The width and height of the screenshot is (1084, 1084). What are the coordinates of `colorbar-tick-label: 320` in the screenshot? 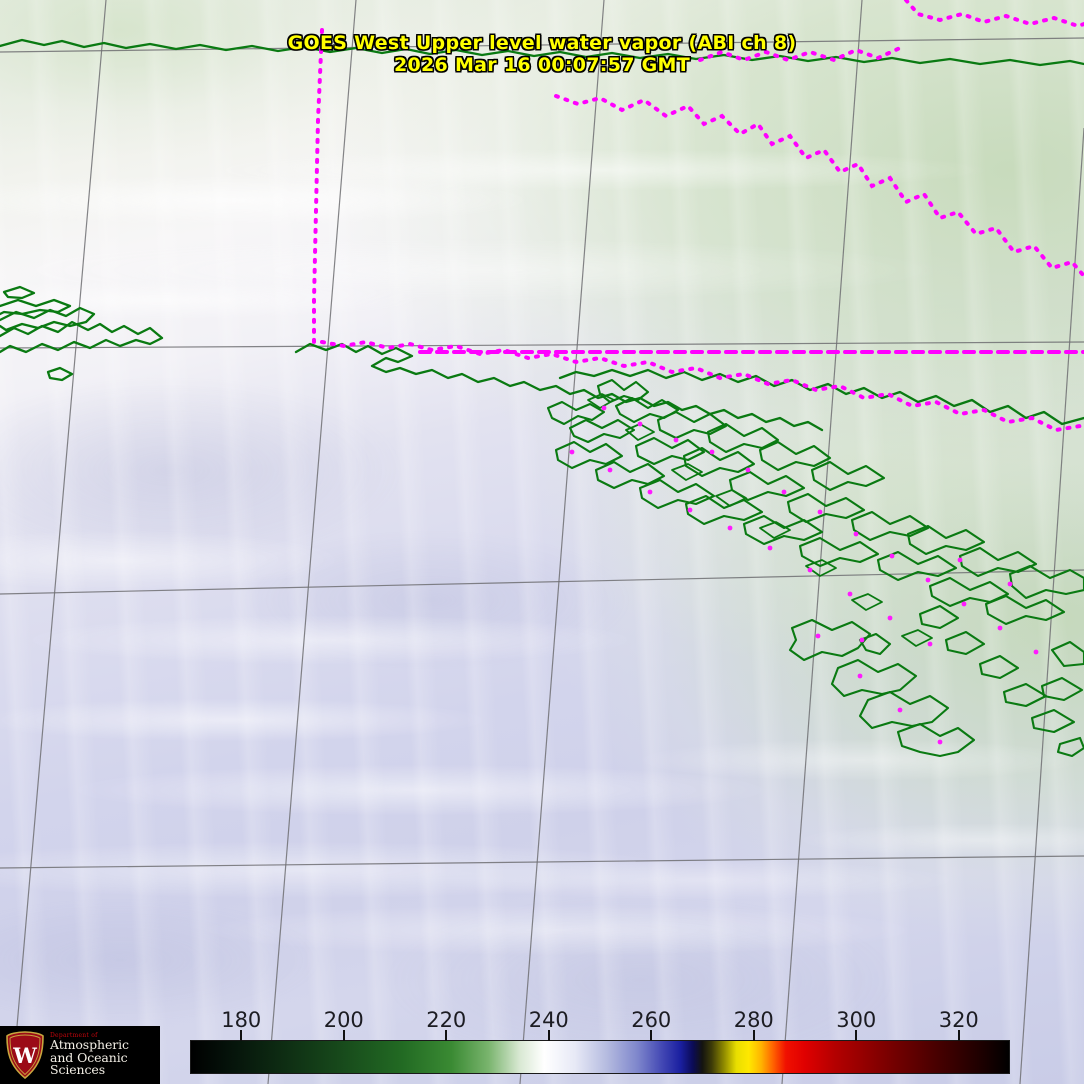 It's located at (958, 1020).